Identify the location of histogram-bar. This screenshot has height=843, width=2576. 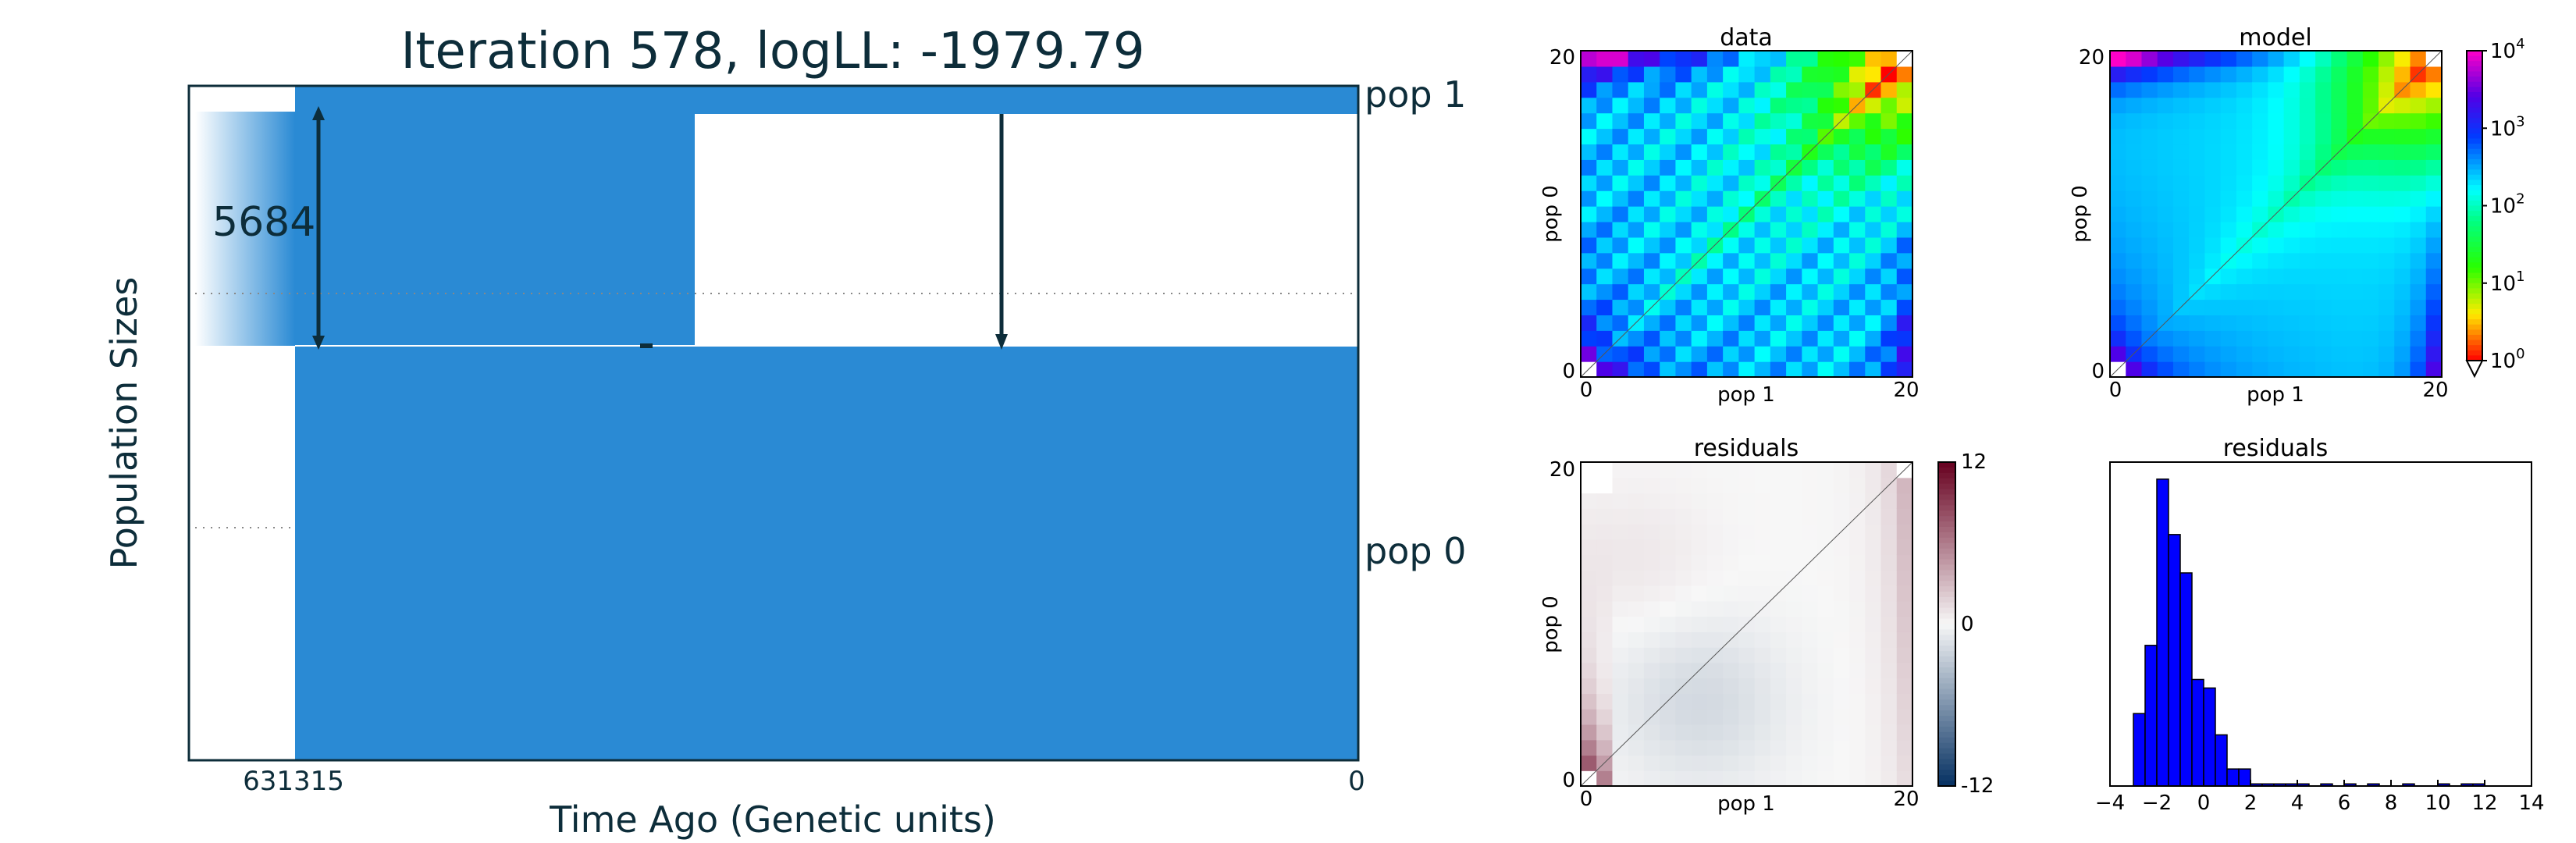
(2197, 732).